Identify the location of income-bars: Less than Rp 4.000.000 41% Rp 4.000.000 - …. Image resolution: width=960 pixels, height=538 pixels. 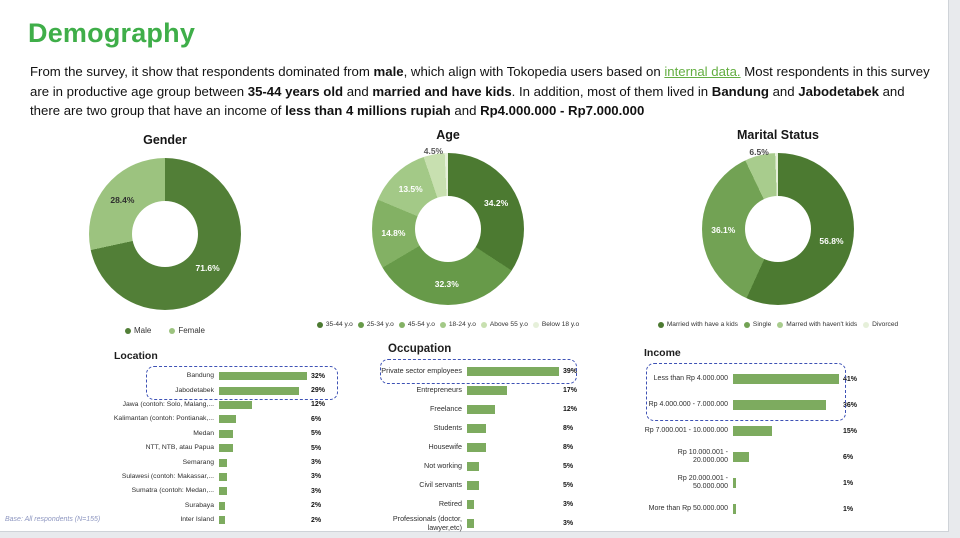
(750, 442).